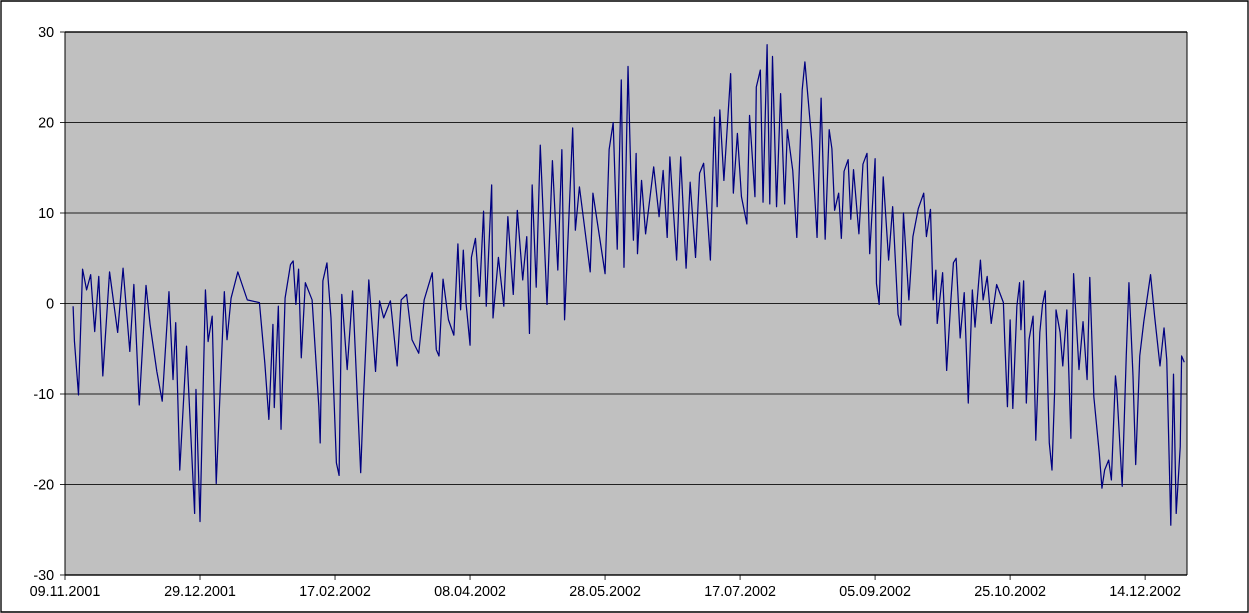 This screenshot has width=1249, height=613. Describe the element at coordinates (1010, 591) in the screenshot. I see `x-tick-label: 25.10.2002` at that location.